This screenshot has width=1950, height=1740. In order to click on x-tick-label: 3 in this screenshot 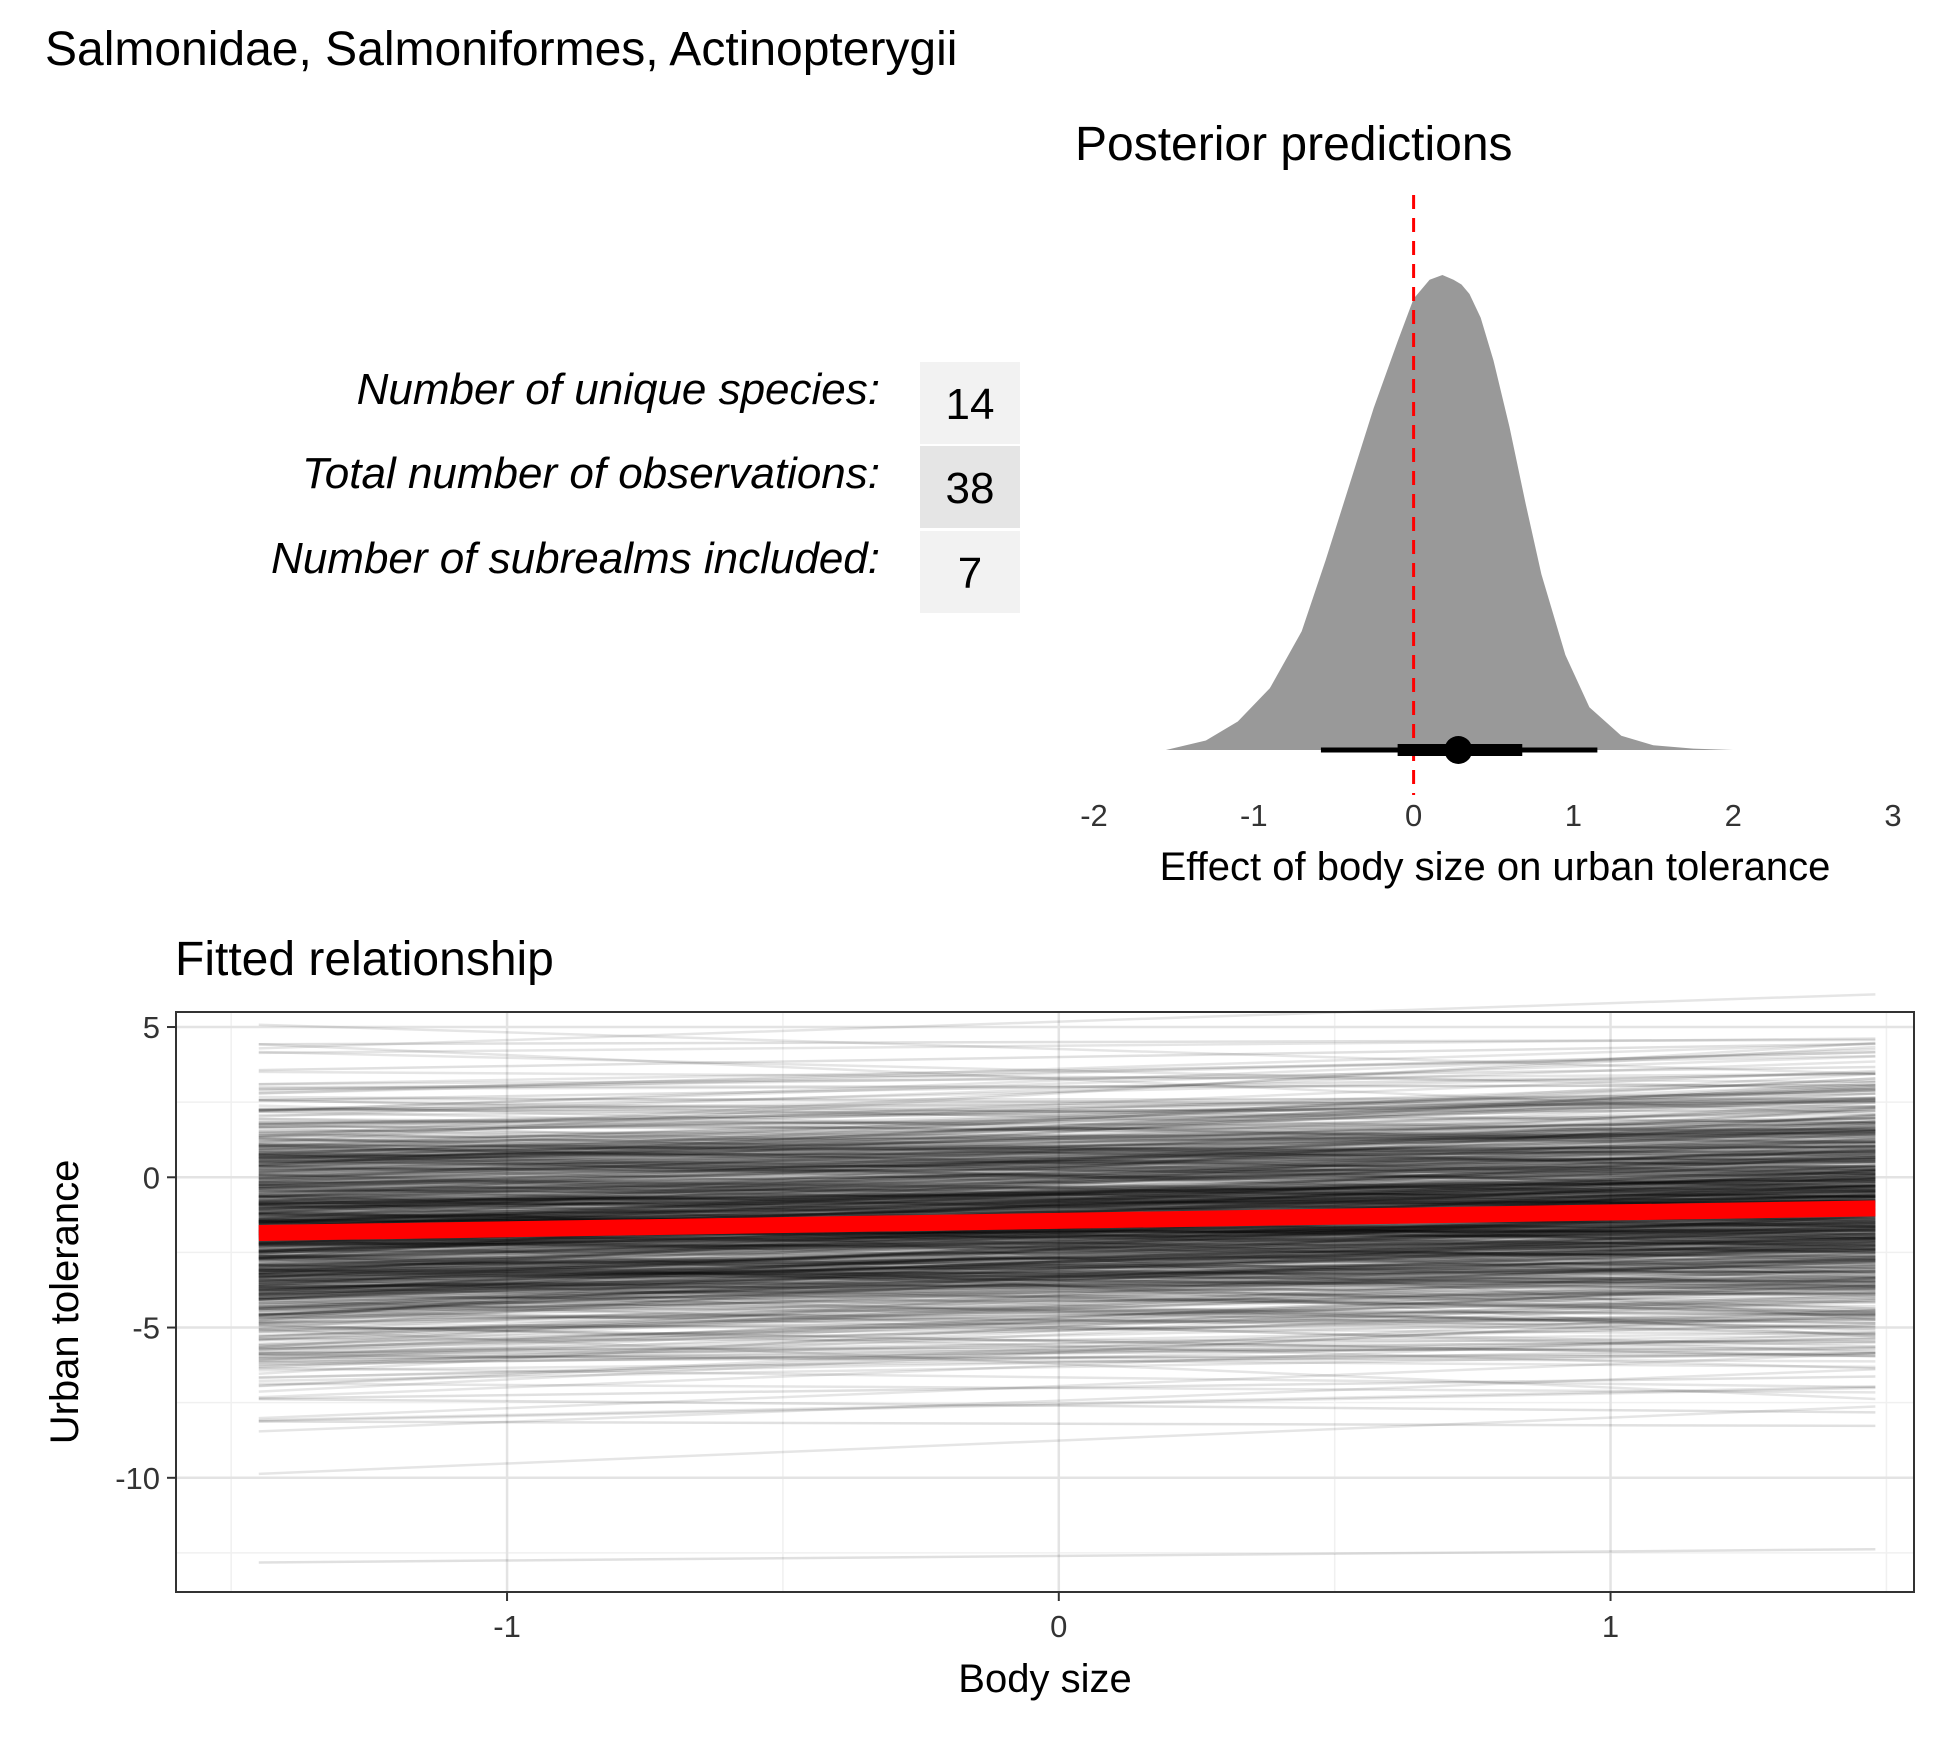, I will do `click(1892, 815)`.